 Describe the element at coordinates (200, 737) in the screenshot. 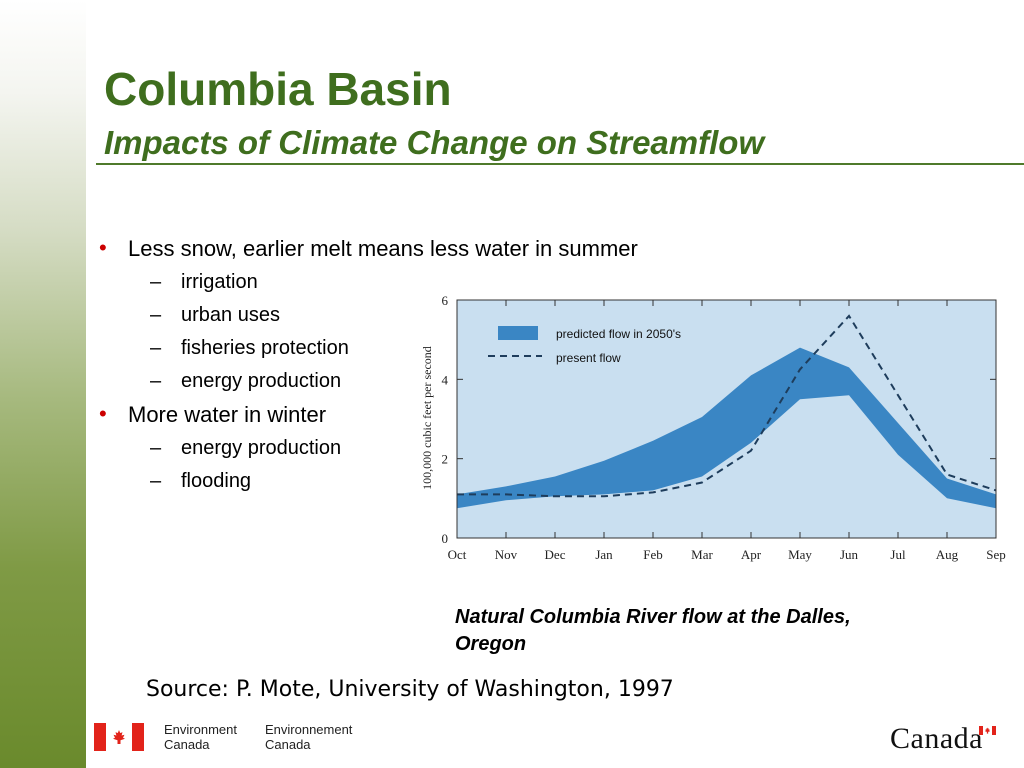

I see `dept-name-english: Environment Canada` at that location.